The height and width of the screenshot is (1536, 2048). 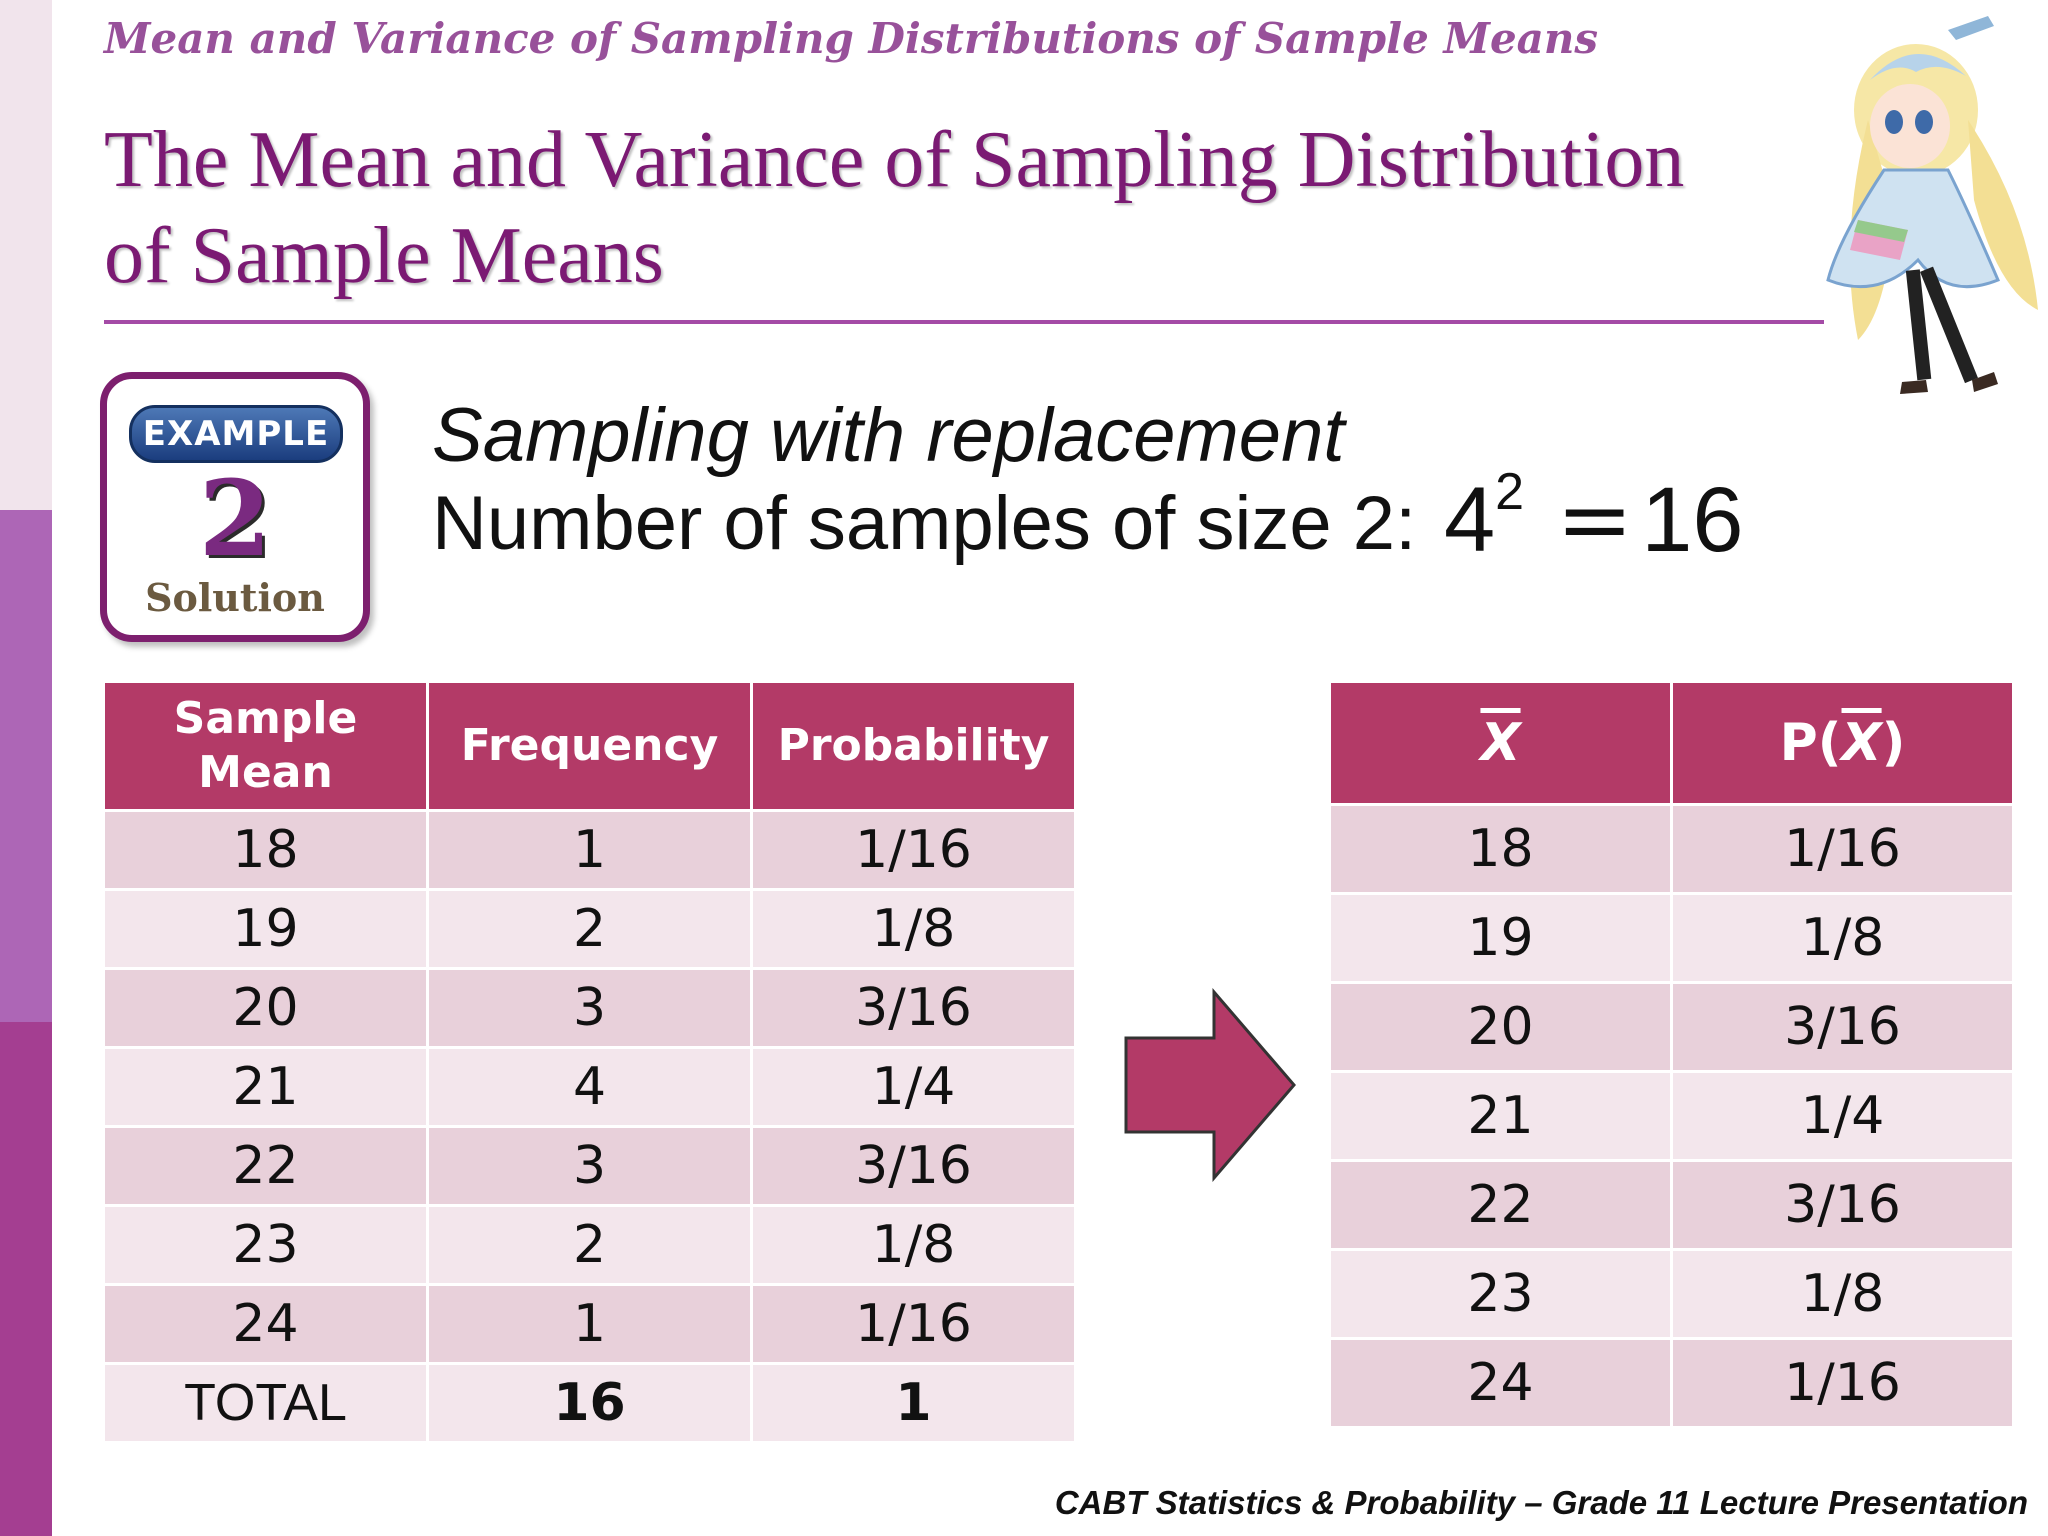 I want to click on cell-x-bar: 21, so click(x=1500, y=1116).